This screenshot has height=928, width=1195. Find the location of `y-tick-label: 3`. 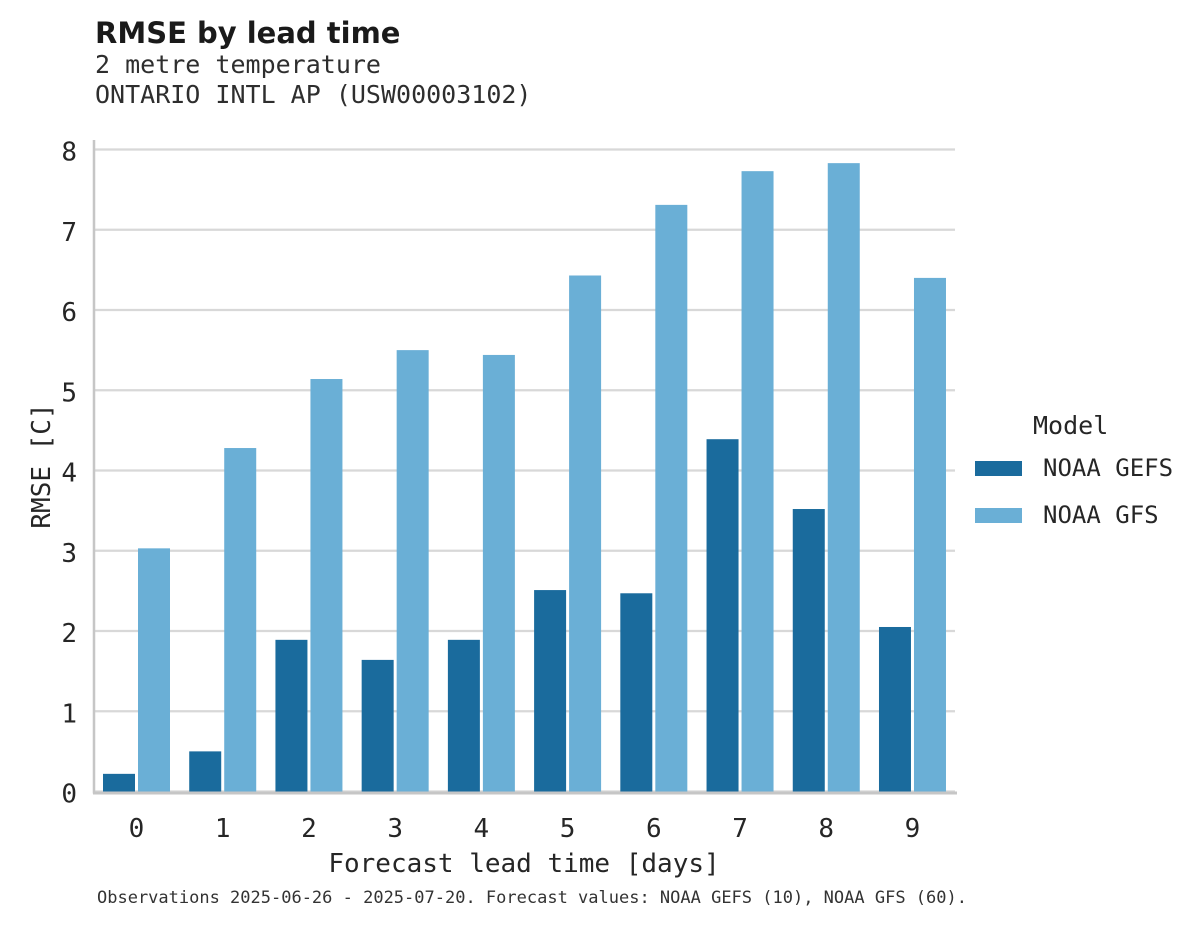

y-tick-label: 3 is located at coordinates (69, 554).